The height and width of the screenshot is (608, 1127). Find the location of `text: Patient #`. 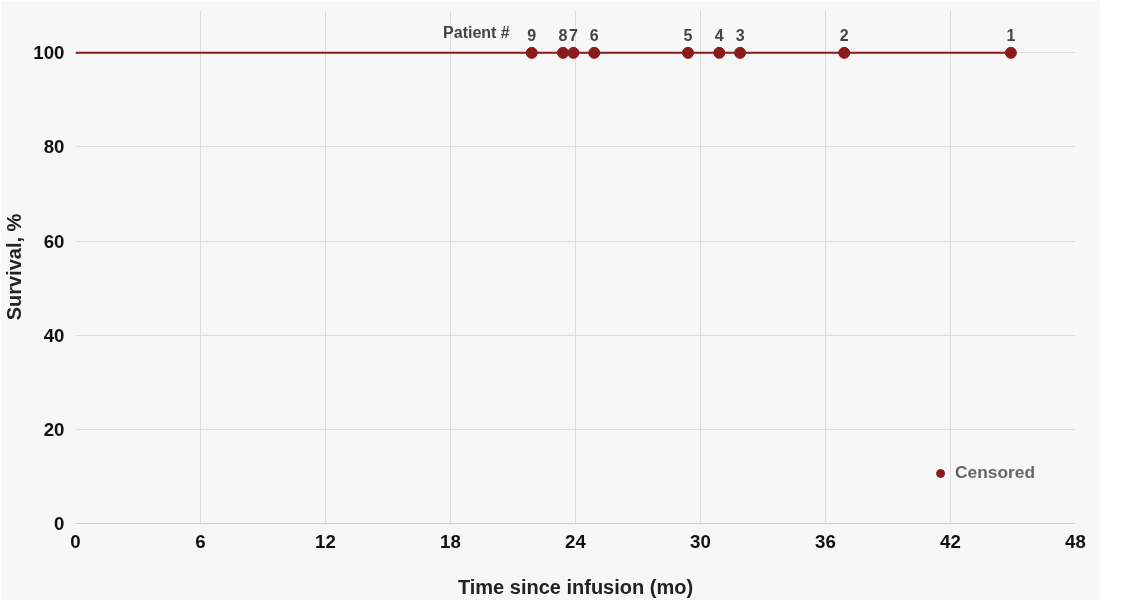

text: Patient # is located at coordinates (476, 32).